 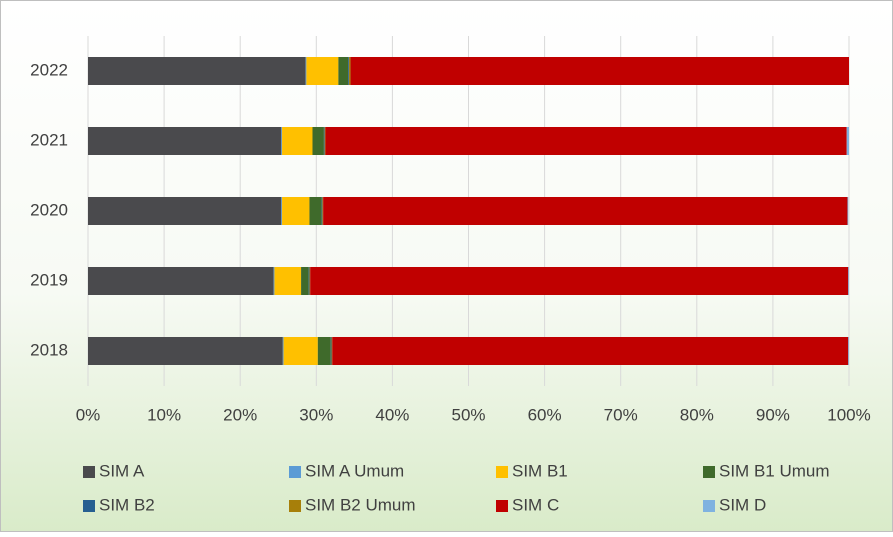 What do you see at coordinates (316, 414) in the screenshot?
I see `x-tick-label: 30%` at bounding box center [316, 414].